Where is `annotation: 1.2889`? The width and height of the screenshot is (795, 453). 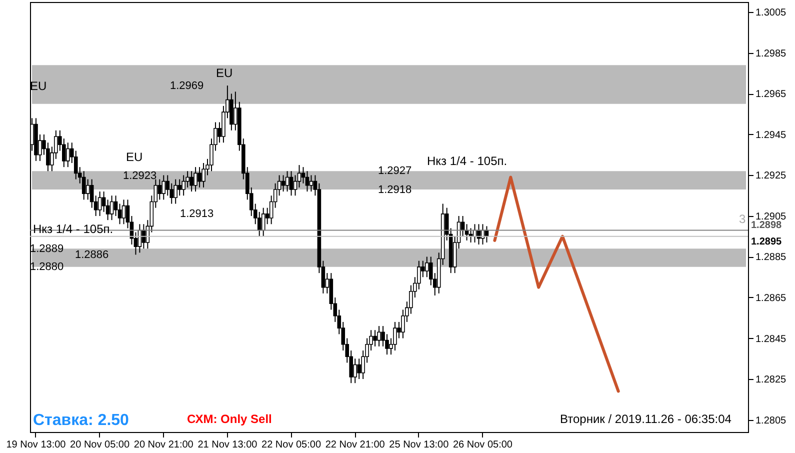
annotation: 1.2889 is located at coordinates (47, 249).